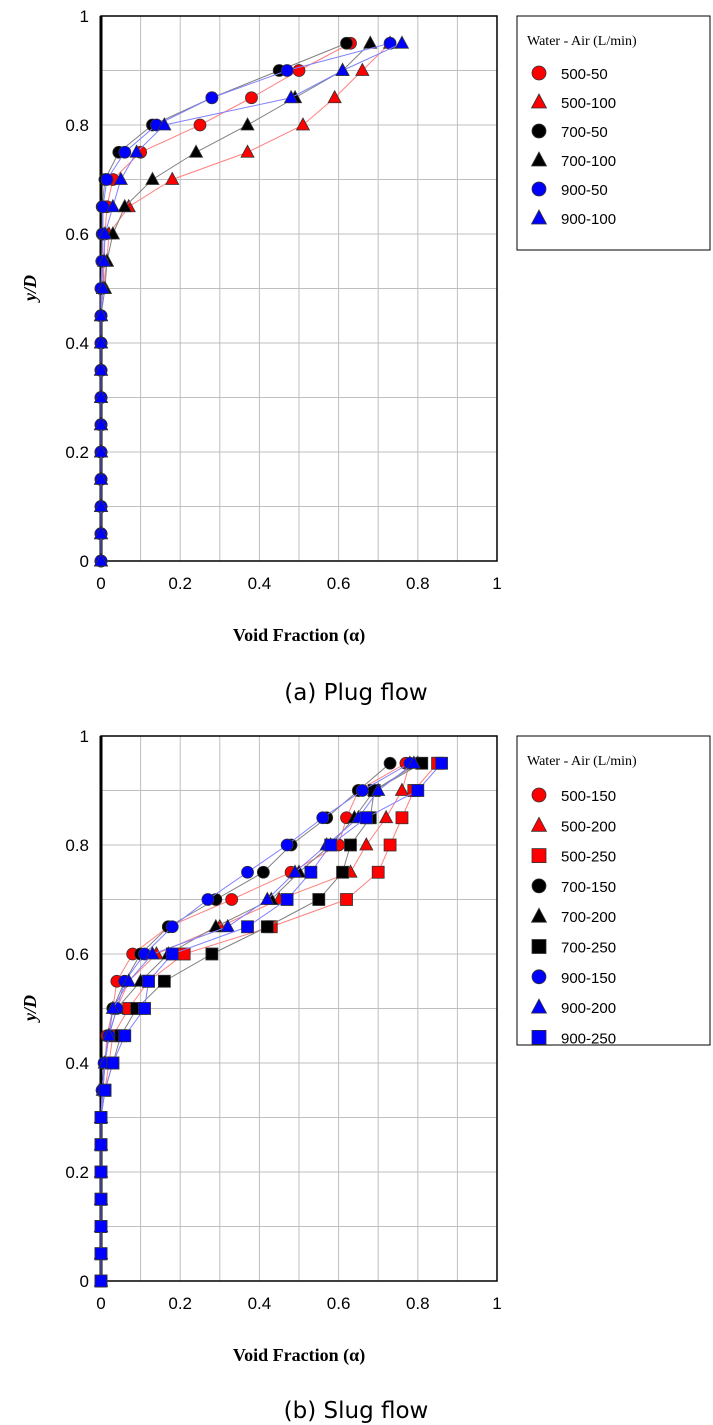 The image size is (713, 1425). Describe the element at coordinates (299, 1355) in the screenshot. I see `x-axis-label: Void Fraction (α)` at that location.